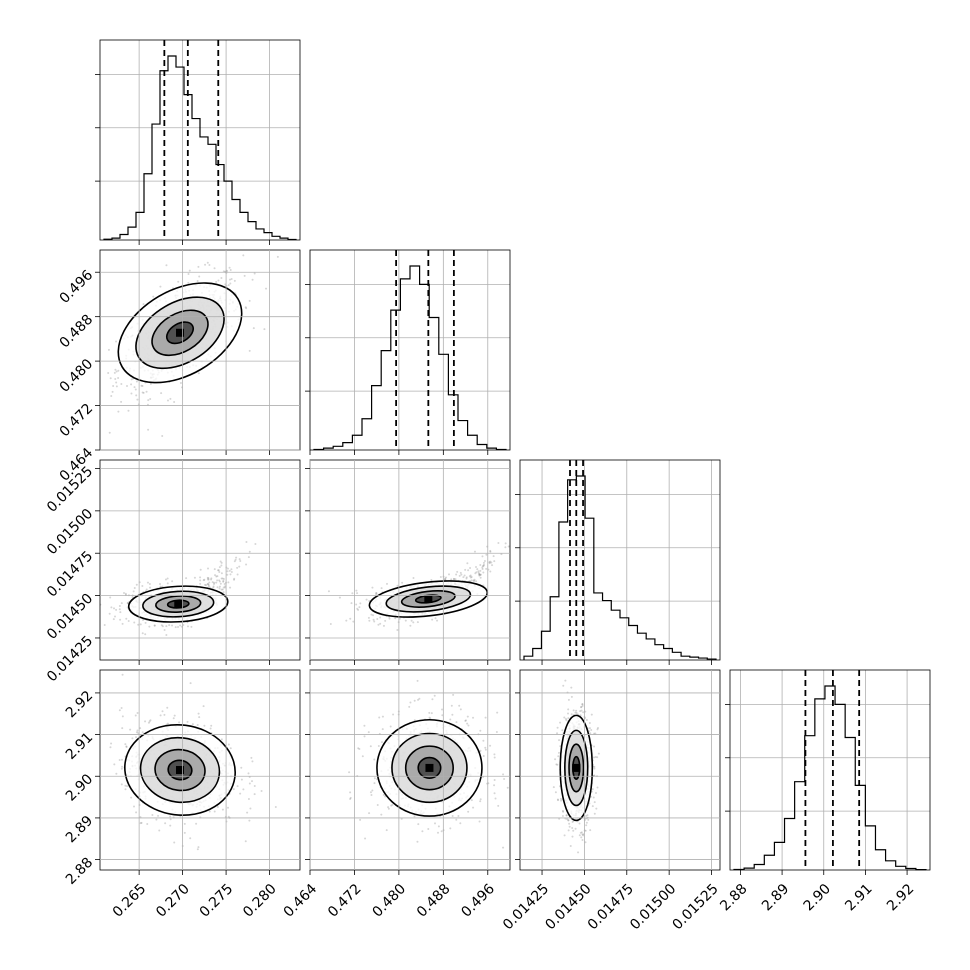  Describe the element at coordinates (817, 897) in the screenshot. I see `x-tick-label: 2.90` at that location.